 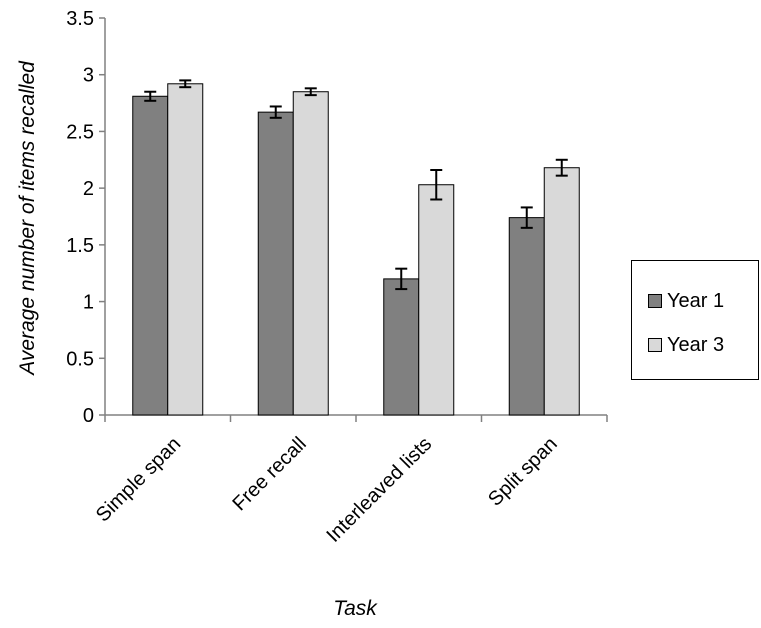 I want to click on y-tick-label: 1.5, so click(x=80, y=246).